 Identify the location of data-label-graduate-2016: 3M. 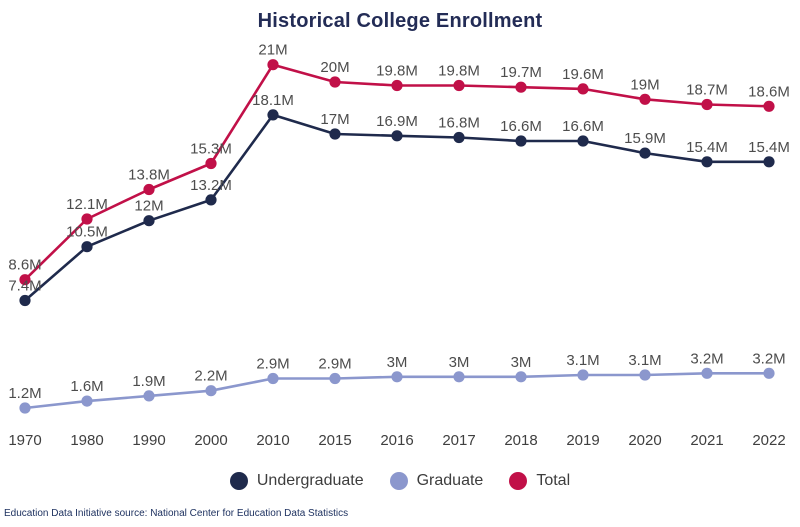
(397, 362).